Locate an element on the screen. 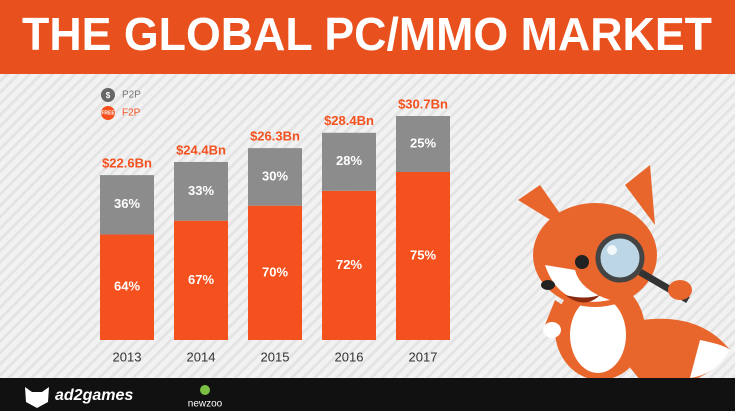 The image size is (735, 411). value-label: 28% is located at coordinates (349, 160).